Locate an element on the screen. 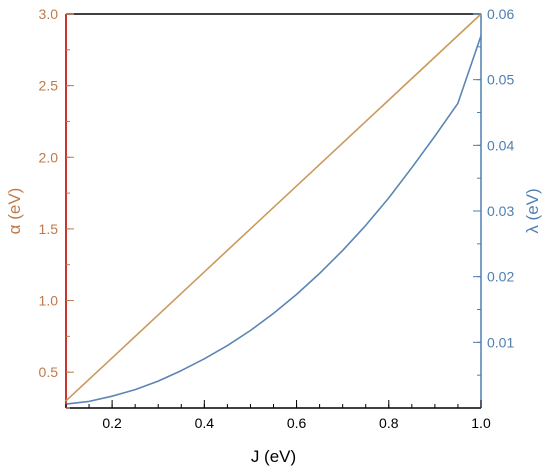 The height and width of the screenshot is (472, 550). x-axis-title: J (eV) is located at coordinates (273, 456).